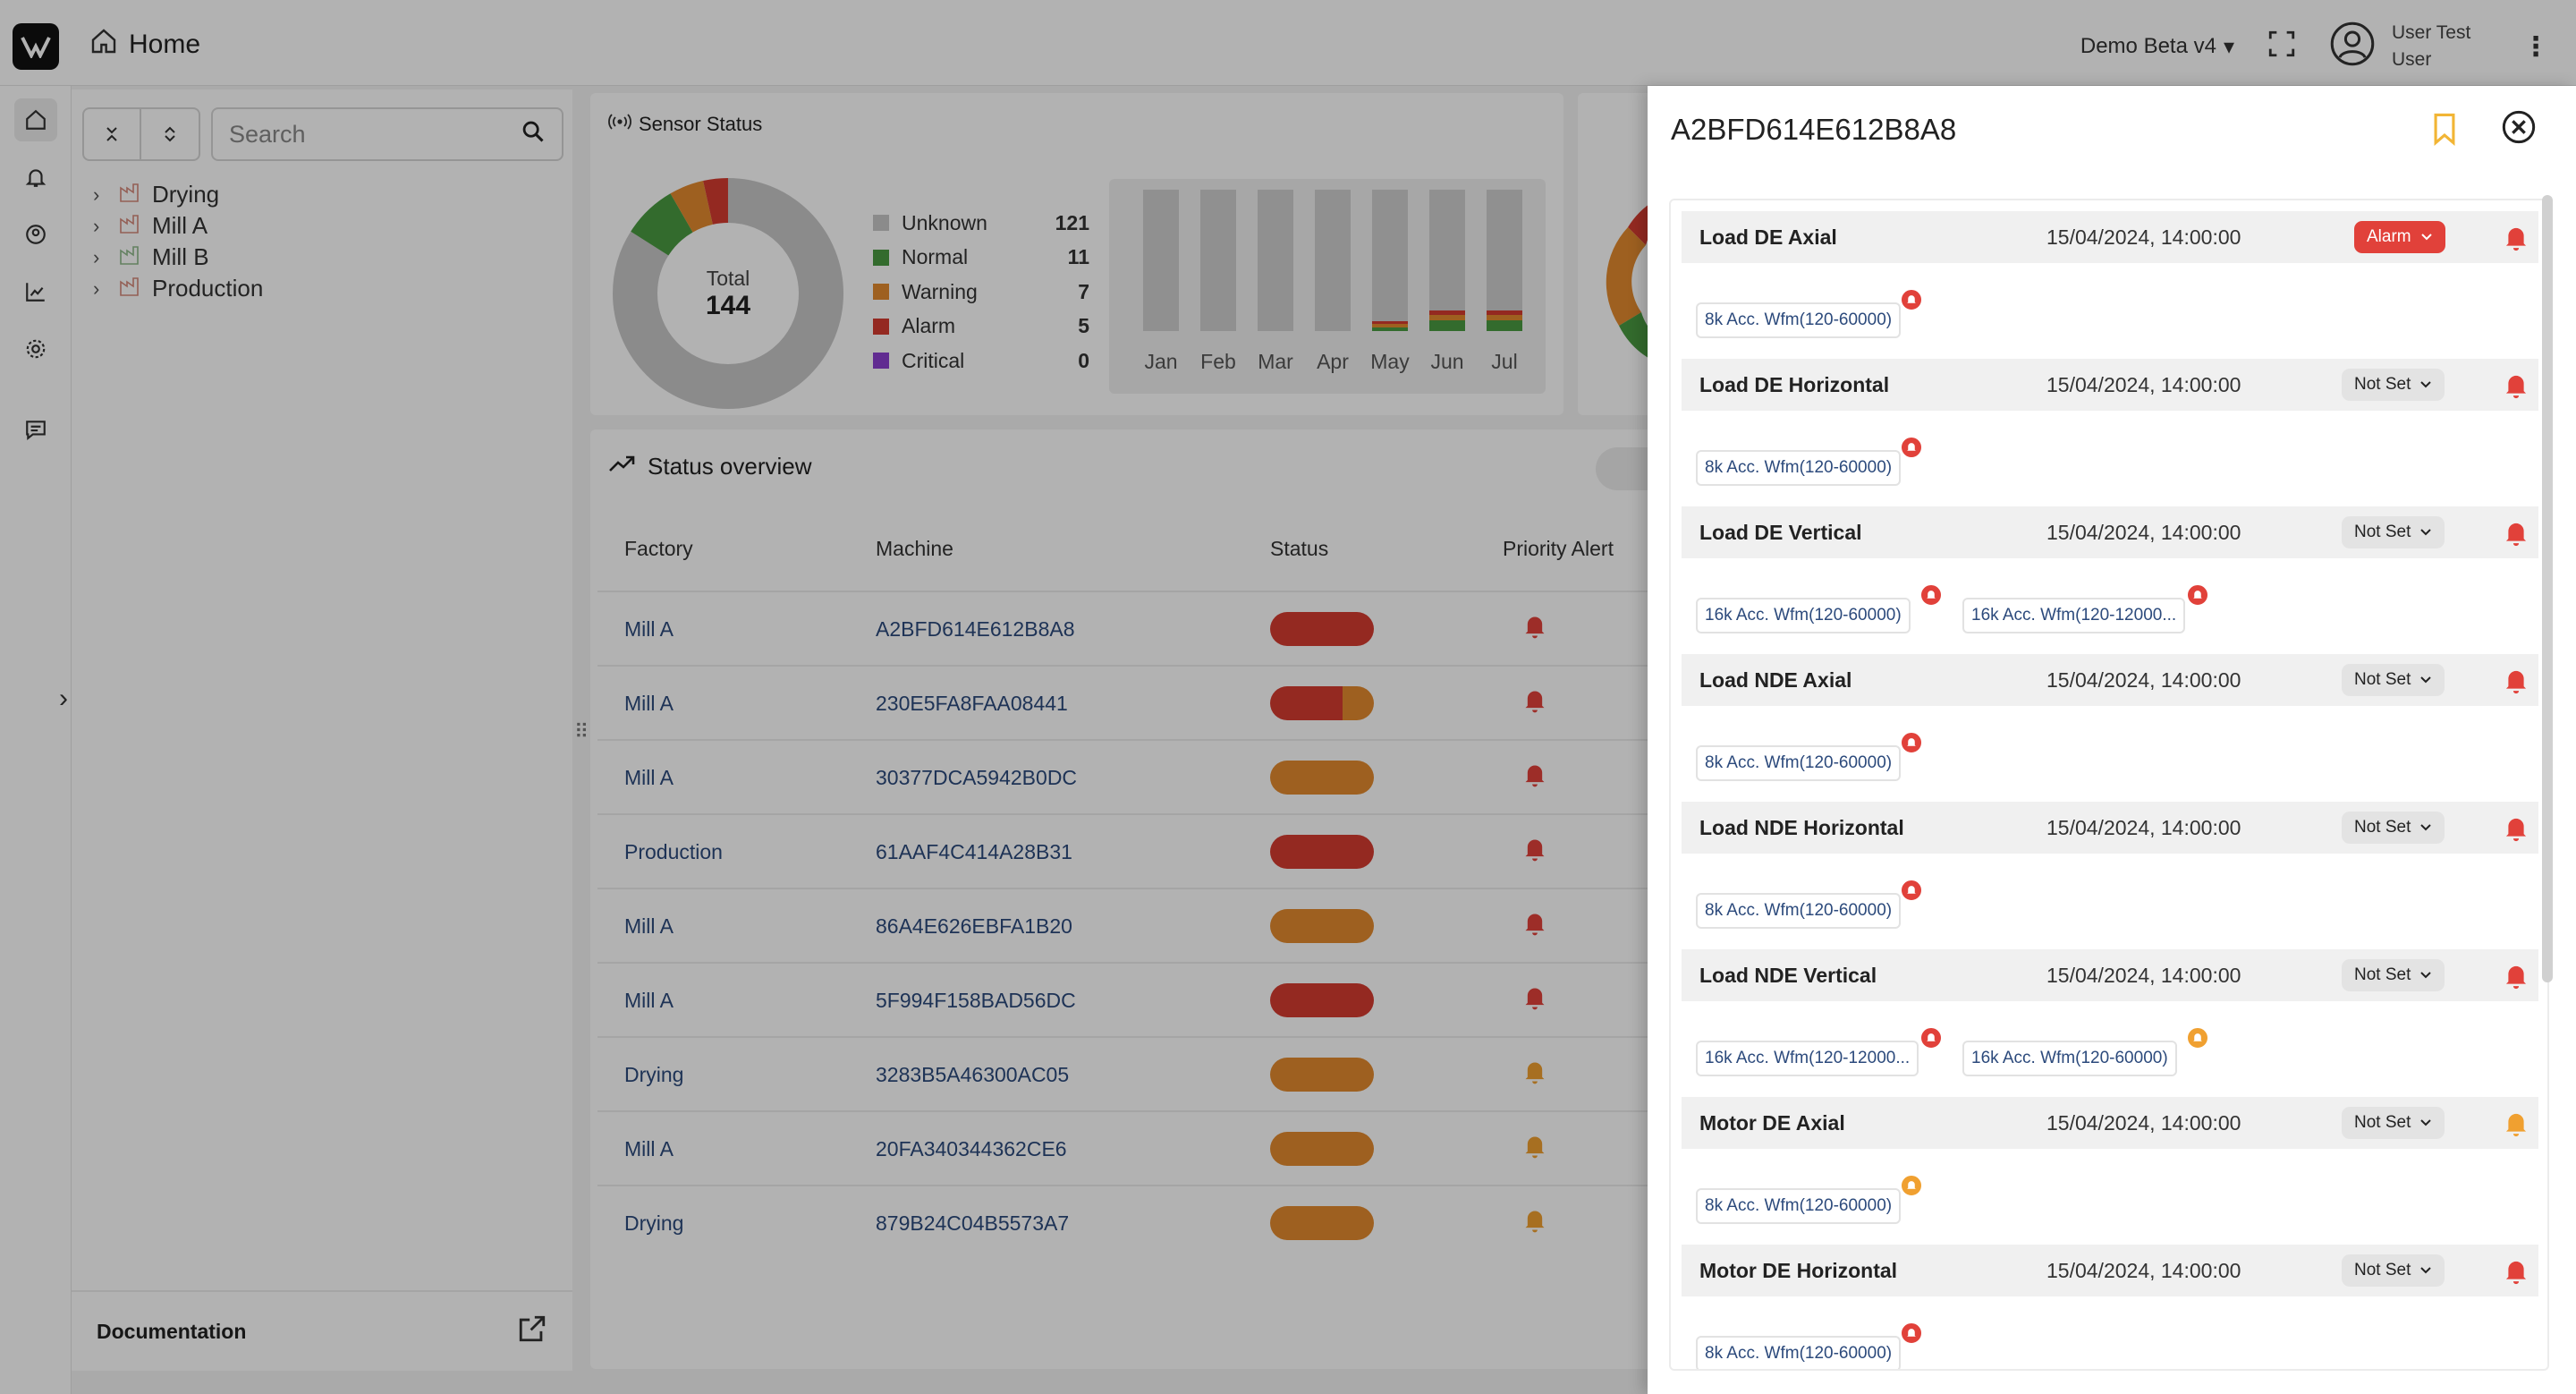 This screenshot has height=1394, width=2576. Describe the element at coordinates (2547, 588) in the screenshot. I see `scrollbar` at that location.